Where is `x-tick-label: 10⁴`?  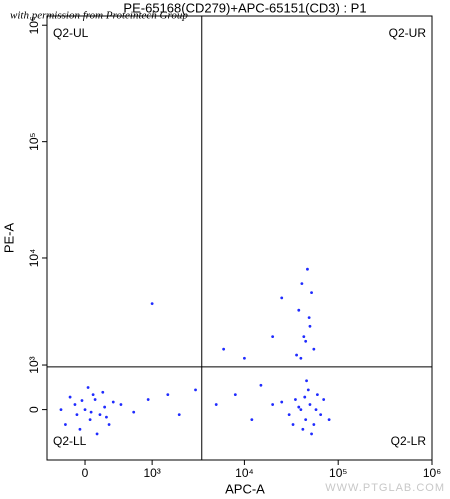 x-tick-label: 10⁴ is located at coordinates (244, 473).